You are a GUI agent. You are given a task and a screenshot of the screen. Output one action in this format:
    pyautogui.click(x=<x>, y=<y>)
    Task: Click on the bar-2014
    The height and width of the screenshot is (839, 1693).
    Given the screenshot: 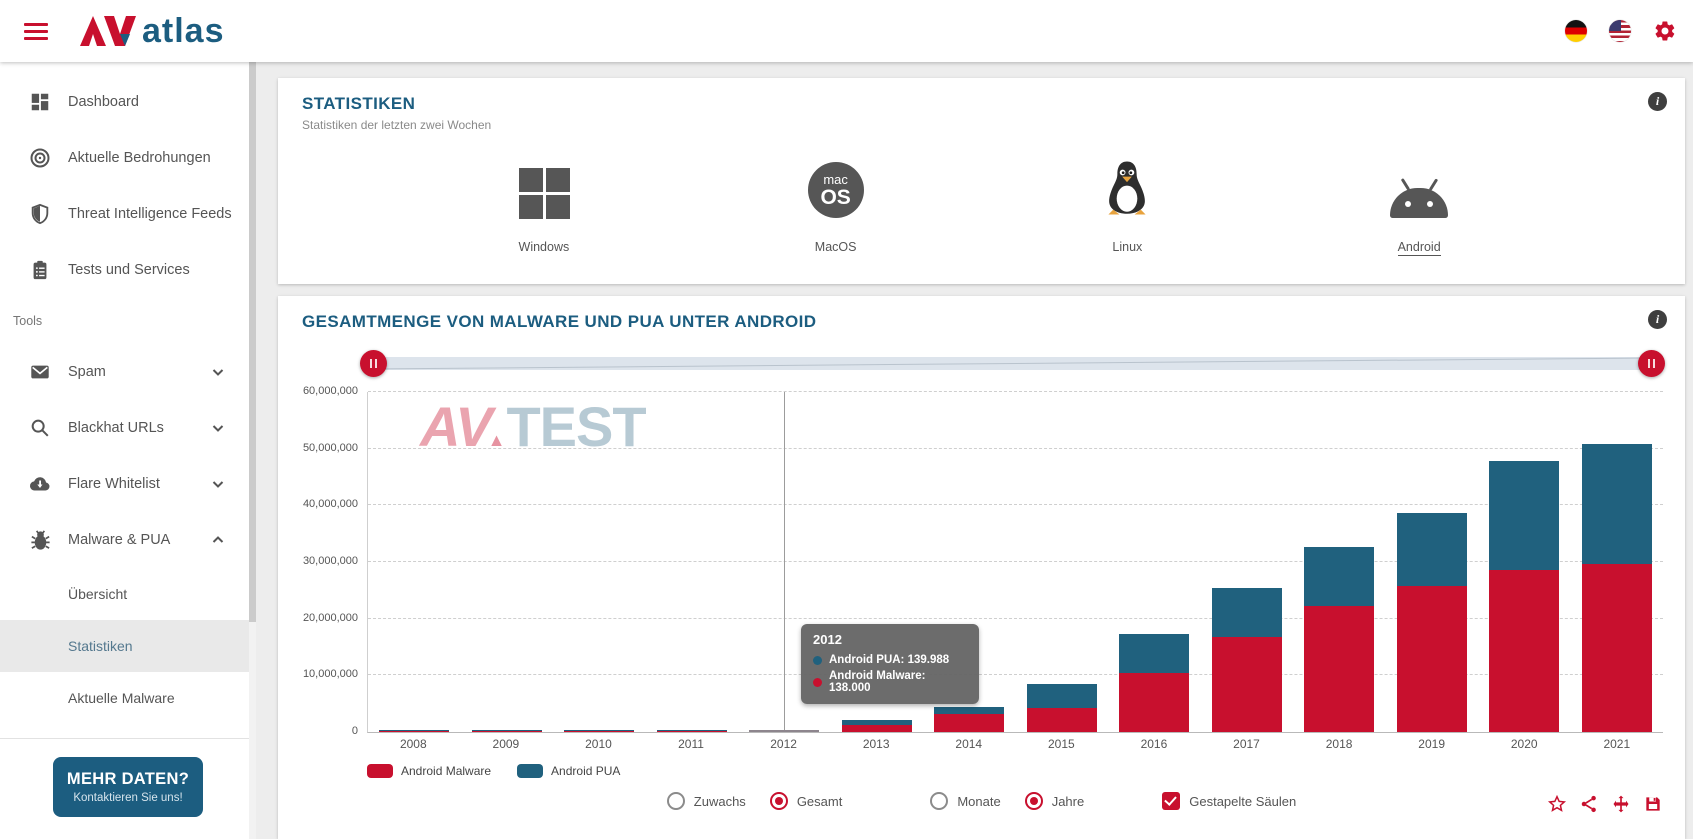 What is the action you would take?
    pyautogui.click(x=969, y=562)
    